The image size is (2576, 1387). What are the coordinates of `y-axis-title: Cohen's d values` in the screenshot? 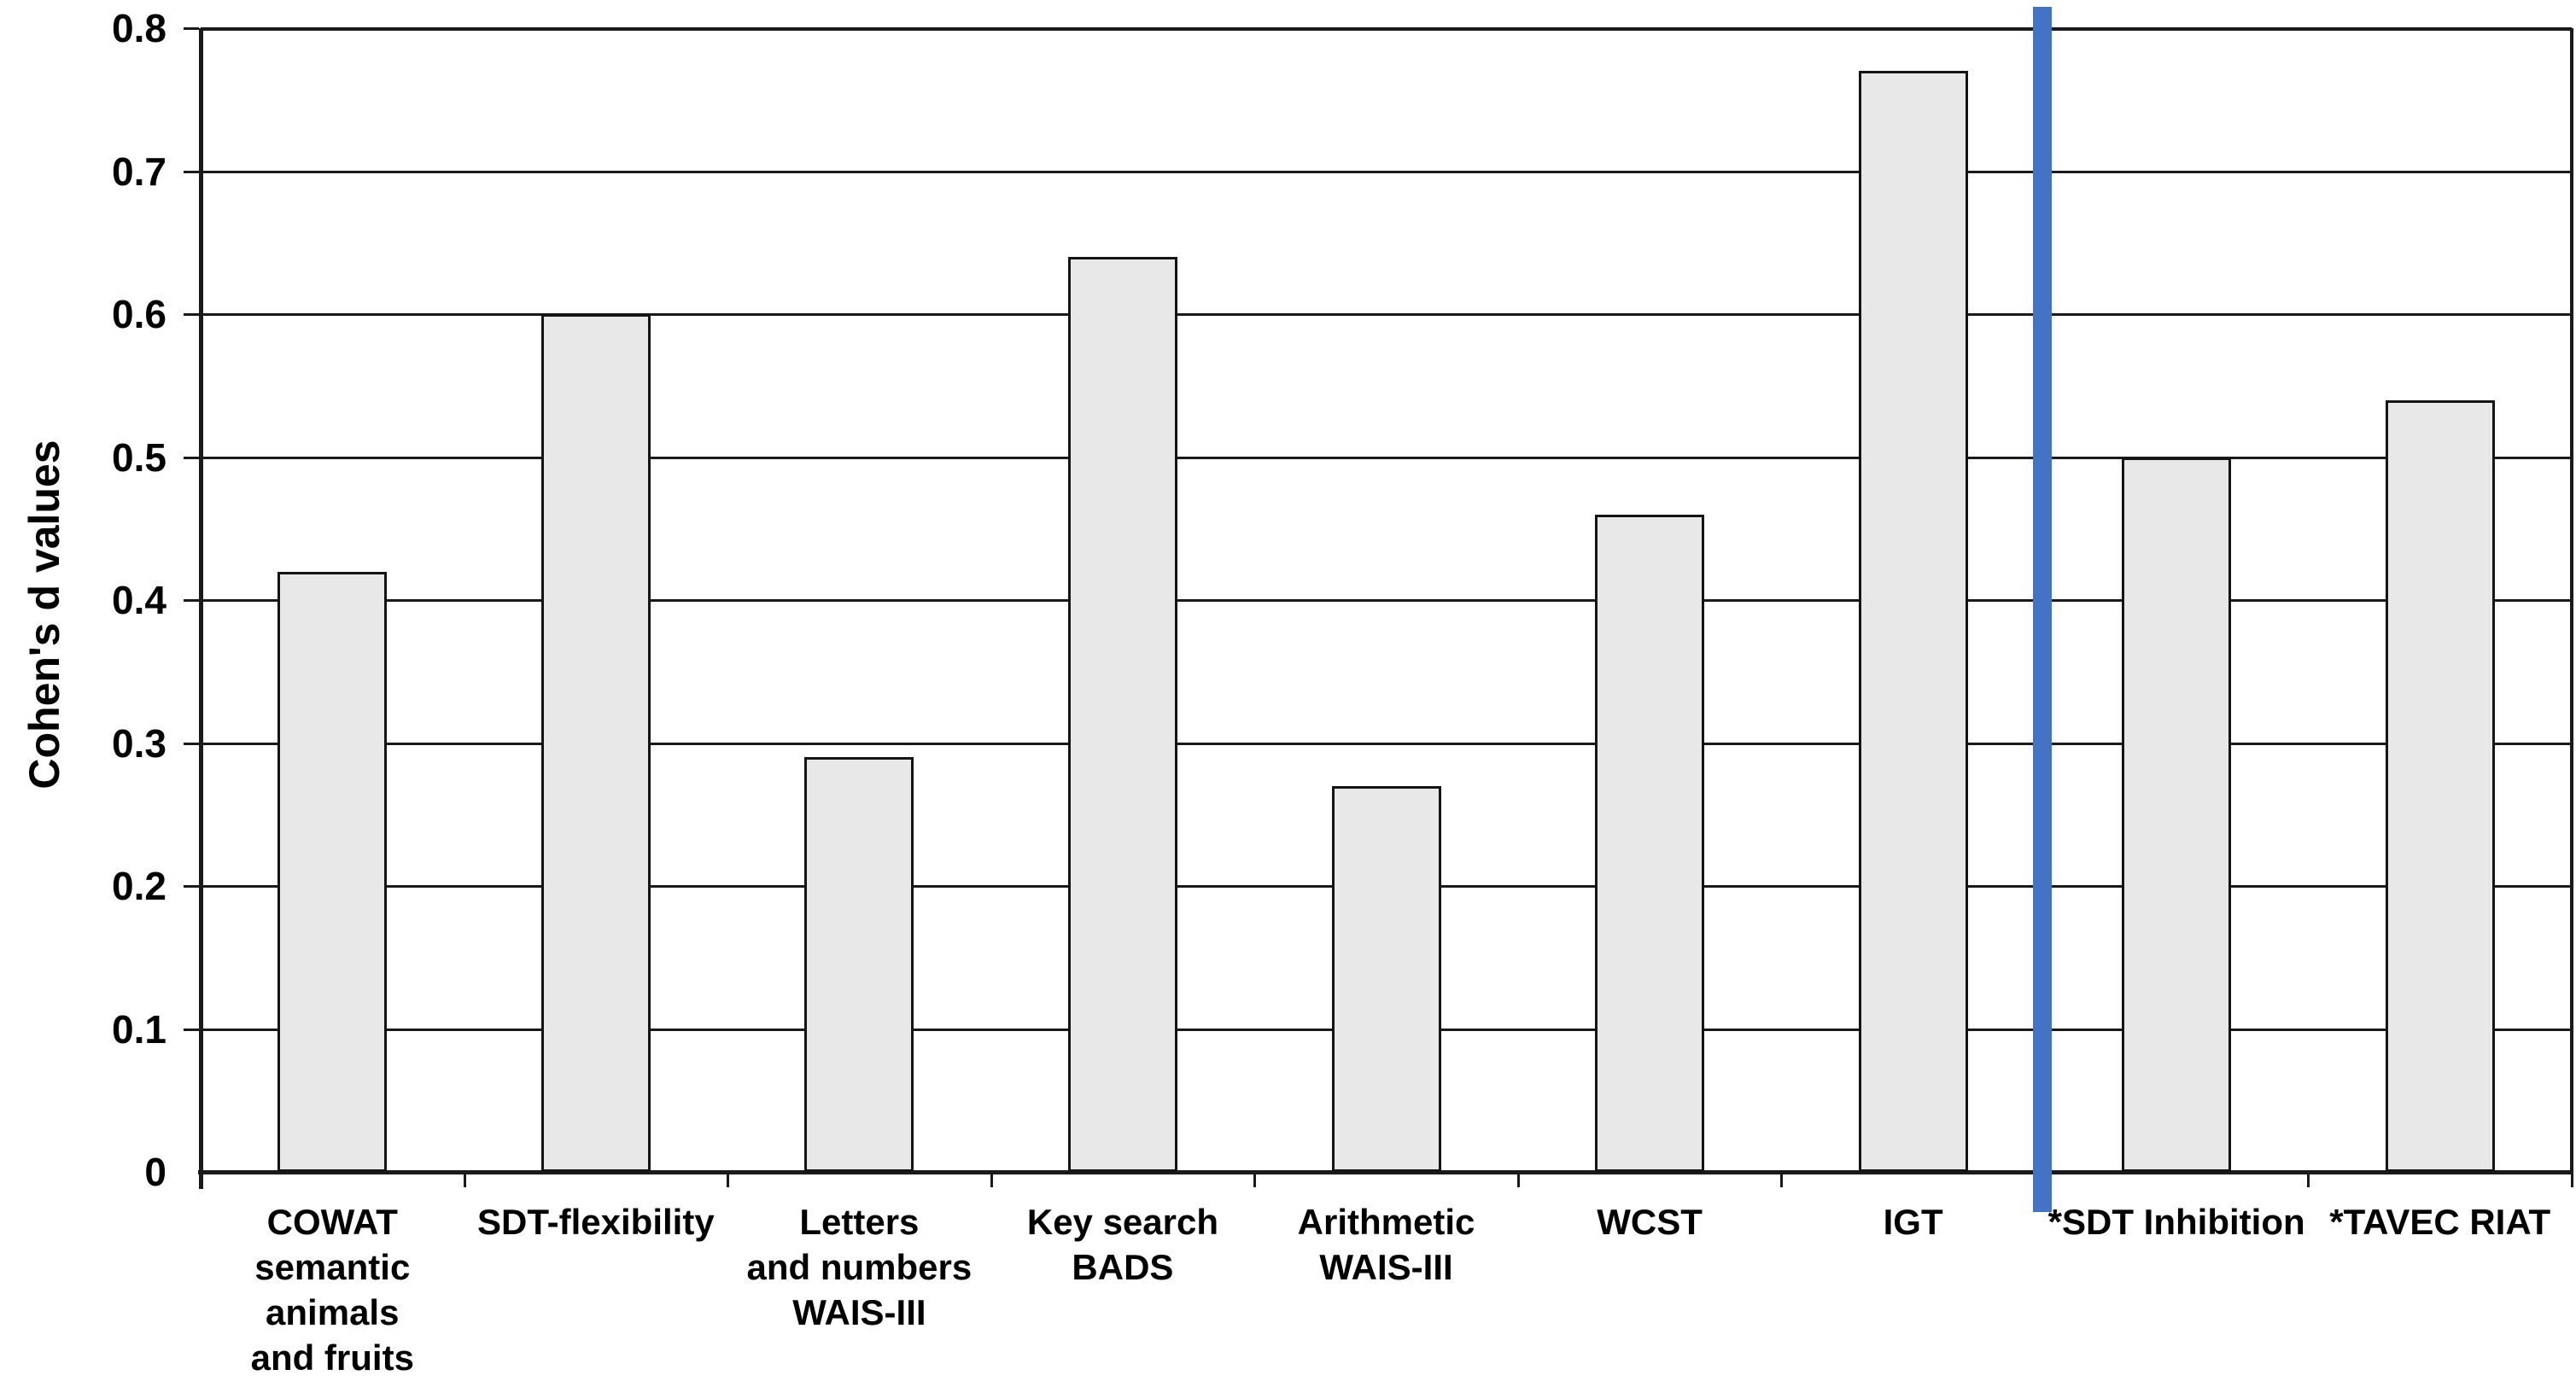 It's located at (44, 615).